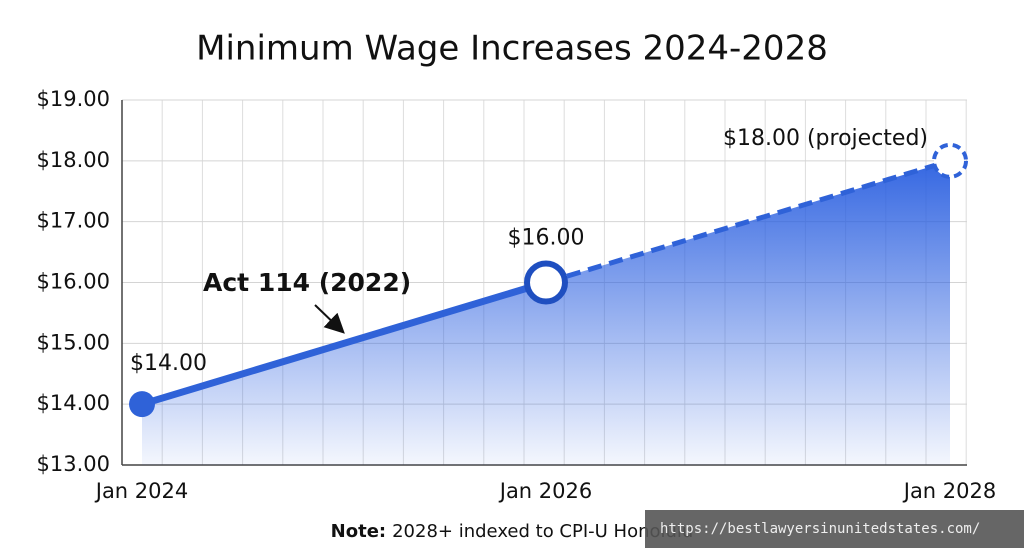 This screenshot has width=1024, height=559. I want to click on y-tick-label: $15.00, so click(73, 342).